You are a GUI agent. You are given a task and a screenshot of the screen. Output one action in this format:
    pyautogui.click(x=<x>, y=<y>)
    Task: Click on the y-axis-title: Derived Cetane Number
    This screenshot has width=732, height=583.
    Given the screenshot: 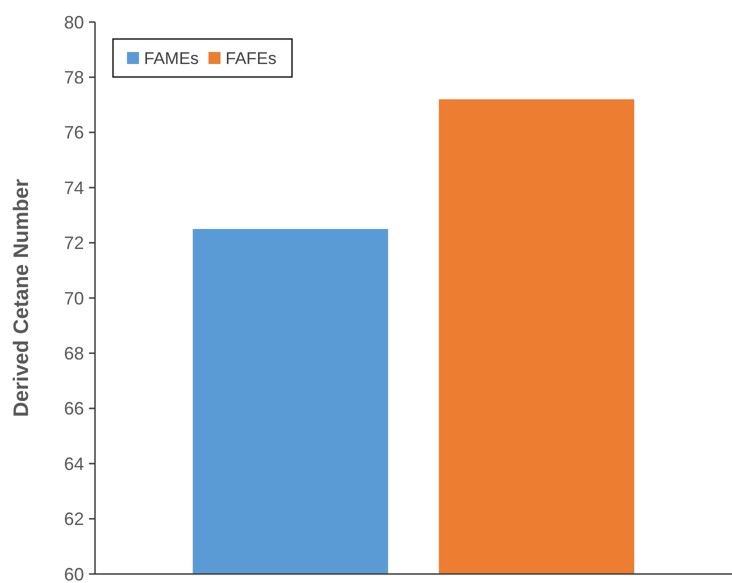 What is the action you would take?
    pyautogui.click(x=21, y=298)
    